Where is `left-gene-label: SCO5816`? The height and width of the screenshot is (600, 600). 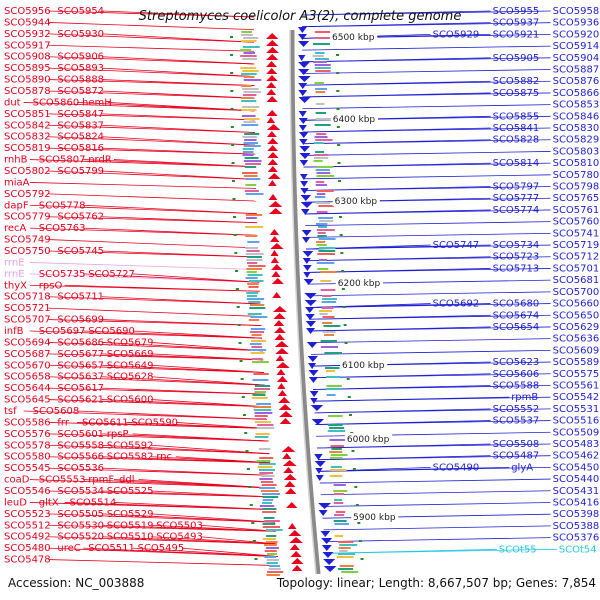
left-gene-label: SCO5816 is located at coordinates (80, 148).